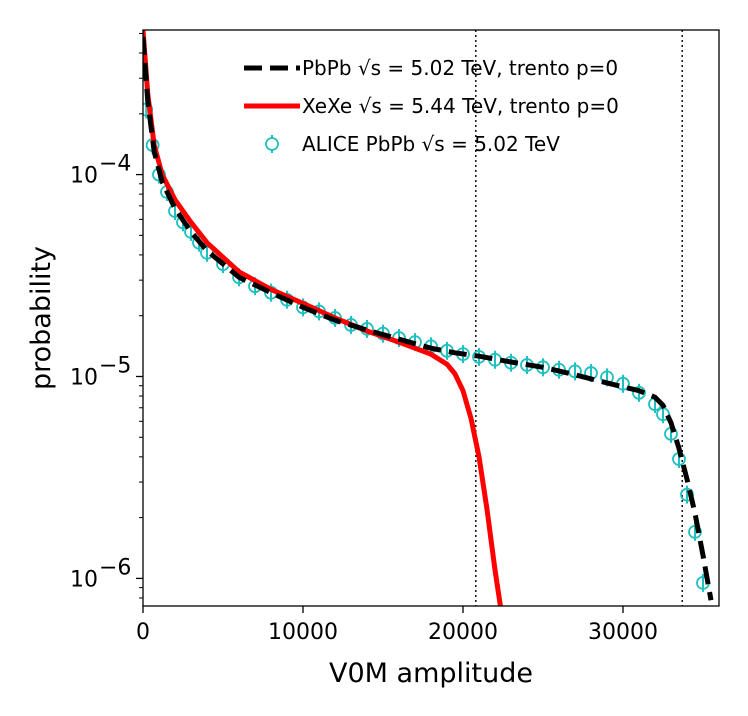  I want to click on x-tick-label: 30000, so click(623, 632).